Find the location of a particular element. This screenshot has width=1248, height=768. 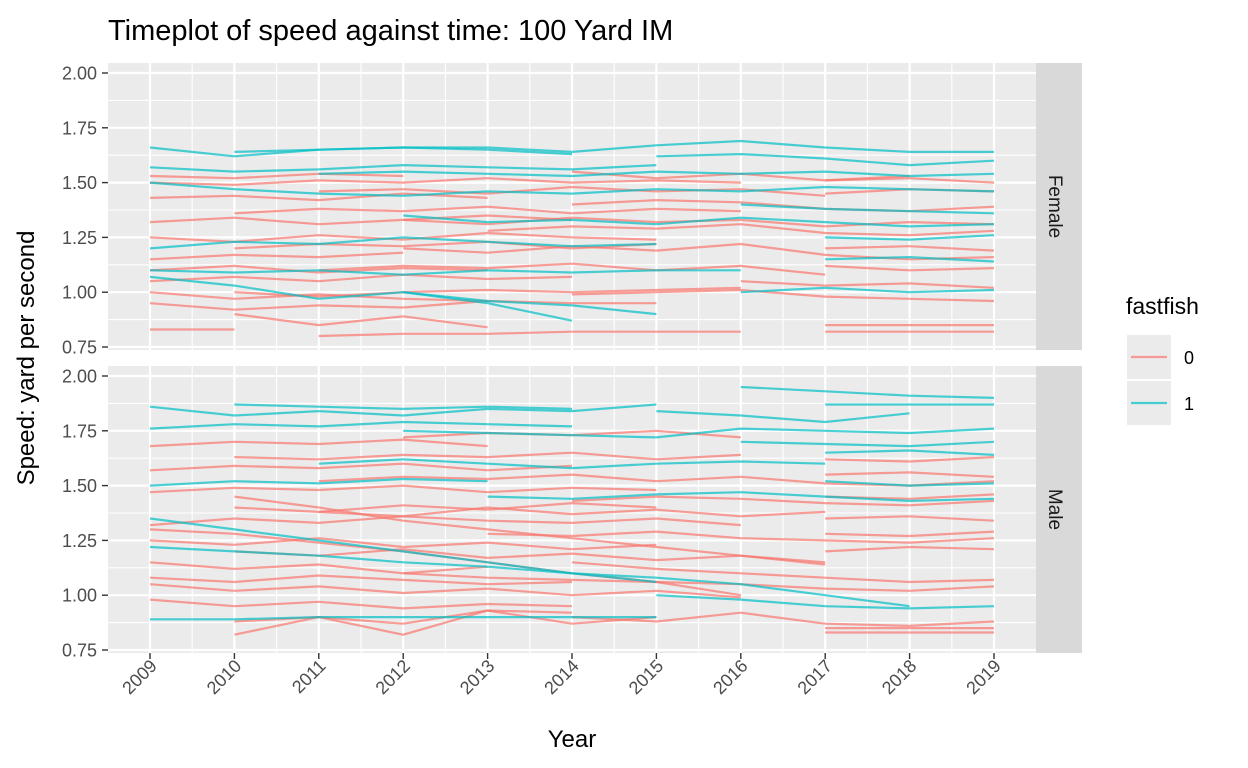

x-tick-label: 2013 is located at coordinates (477, 677).